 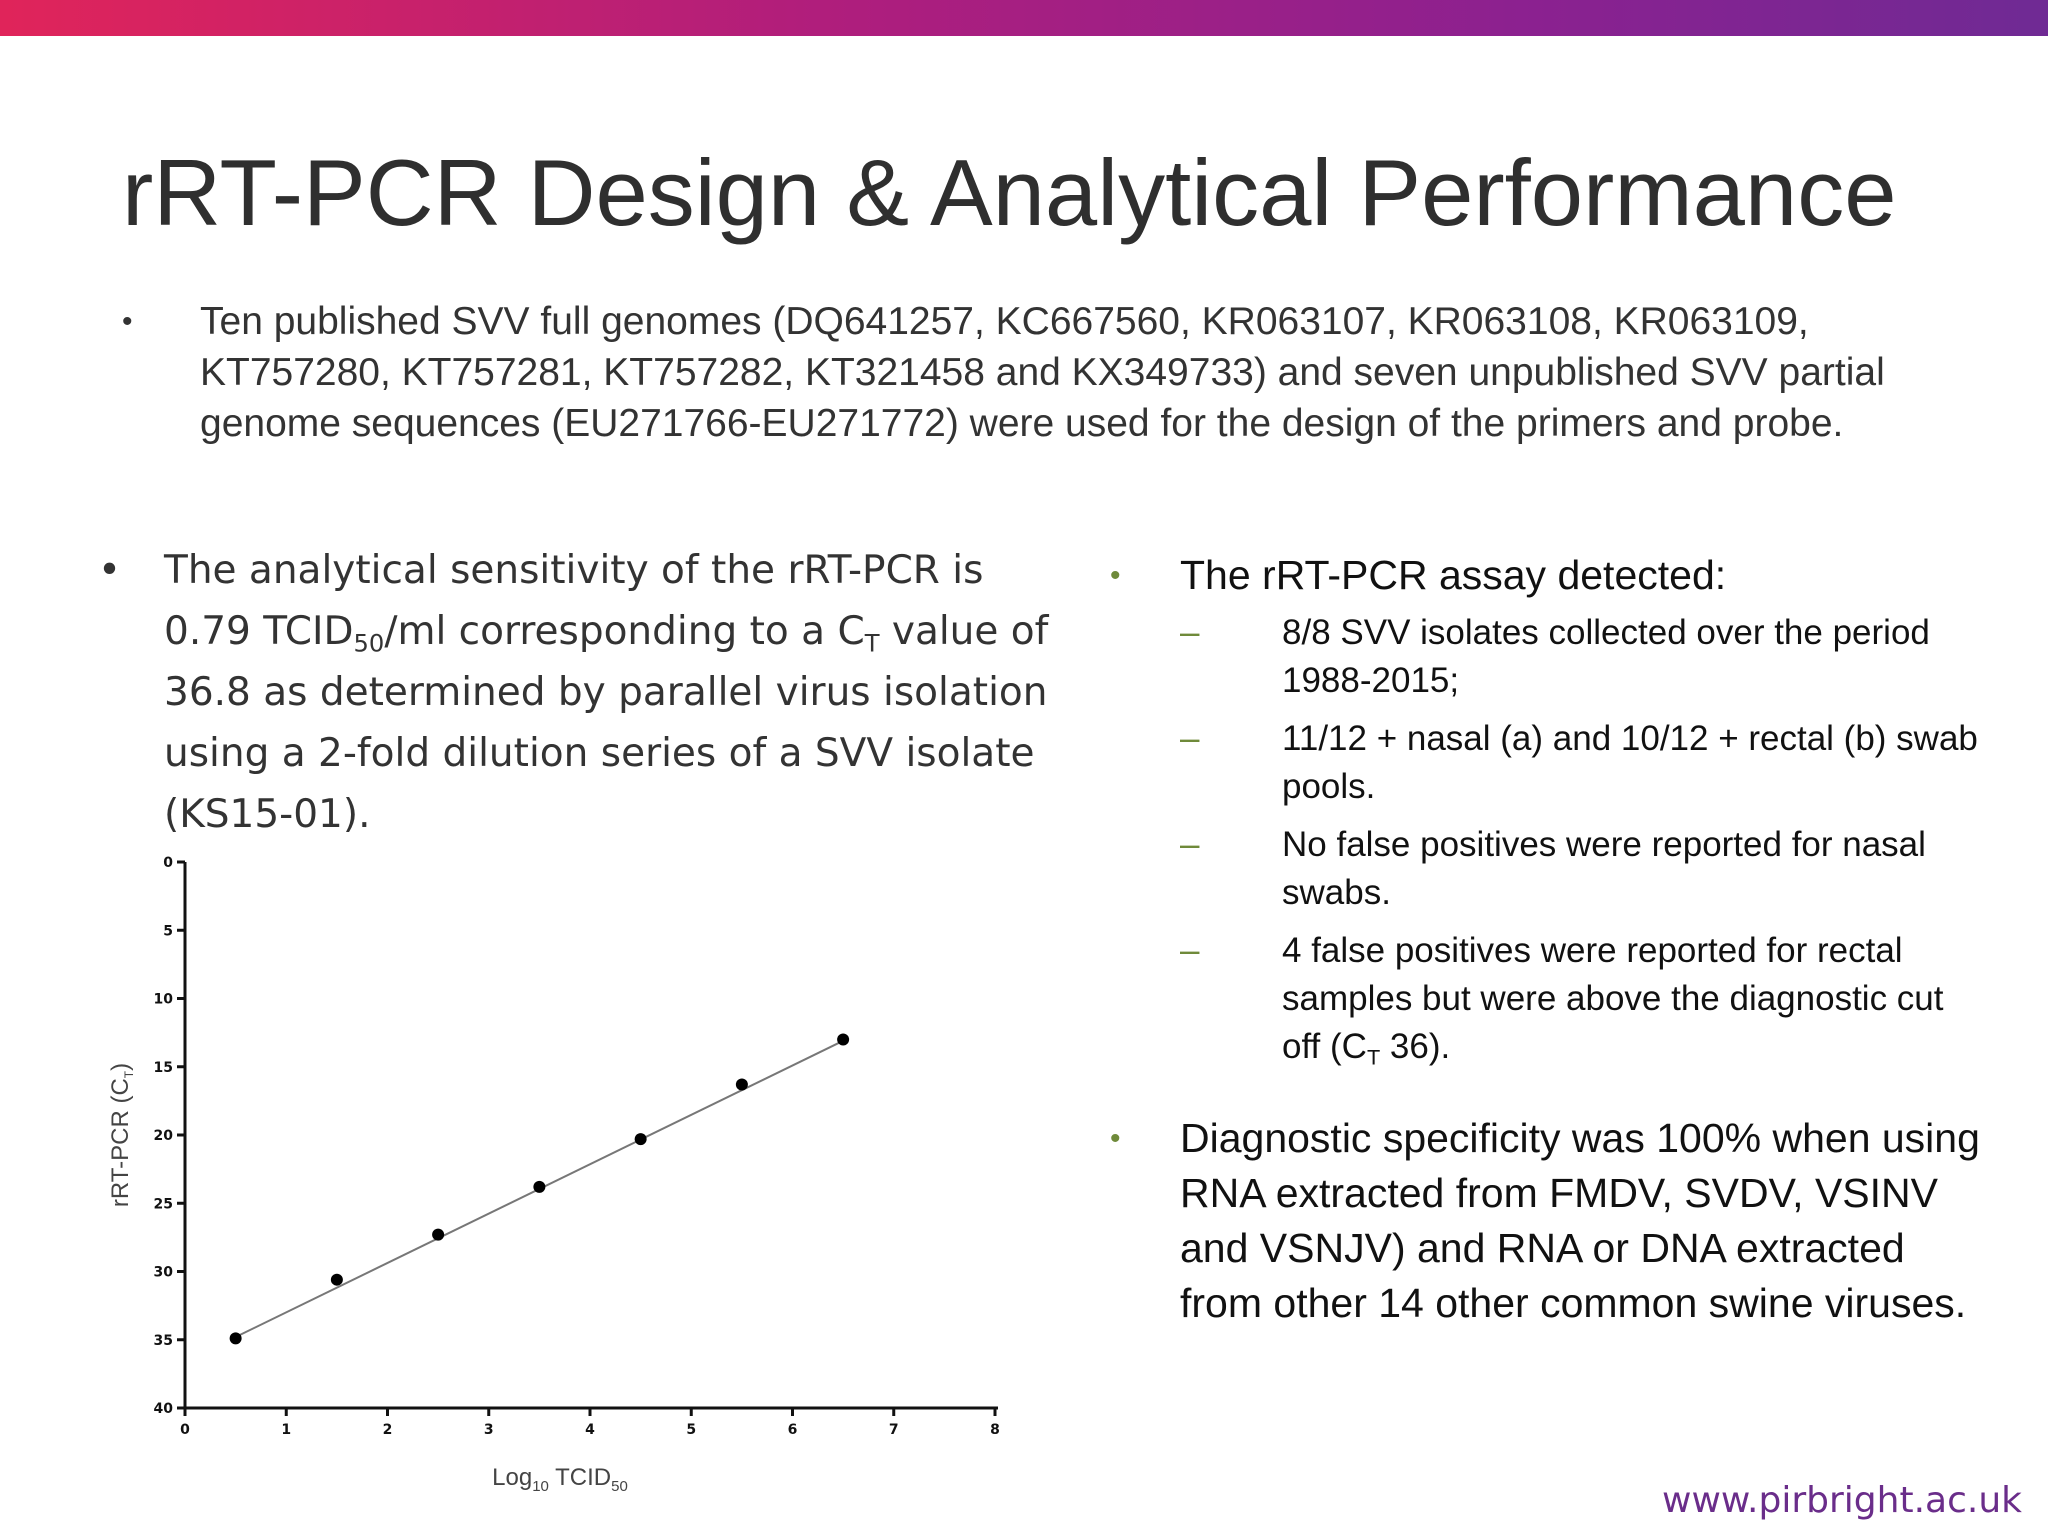 I want to click on y-tick-label: 20, so click(x=164, y=1136).